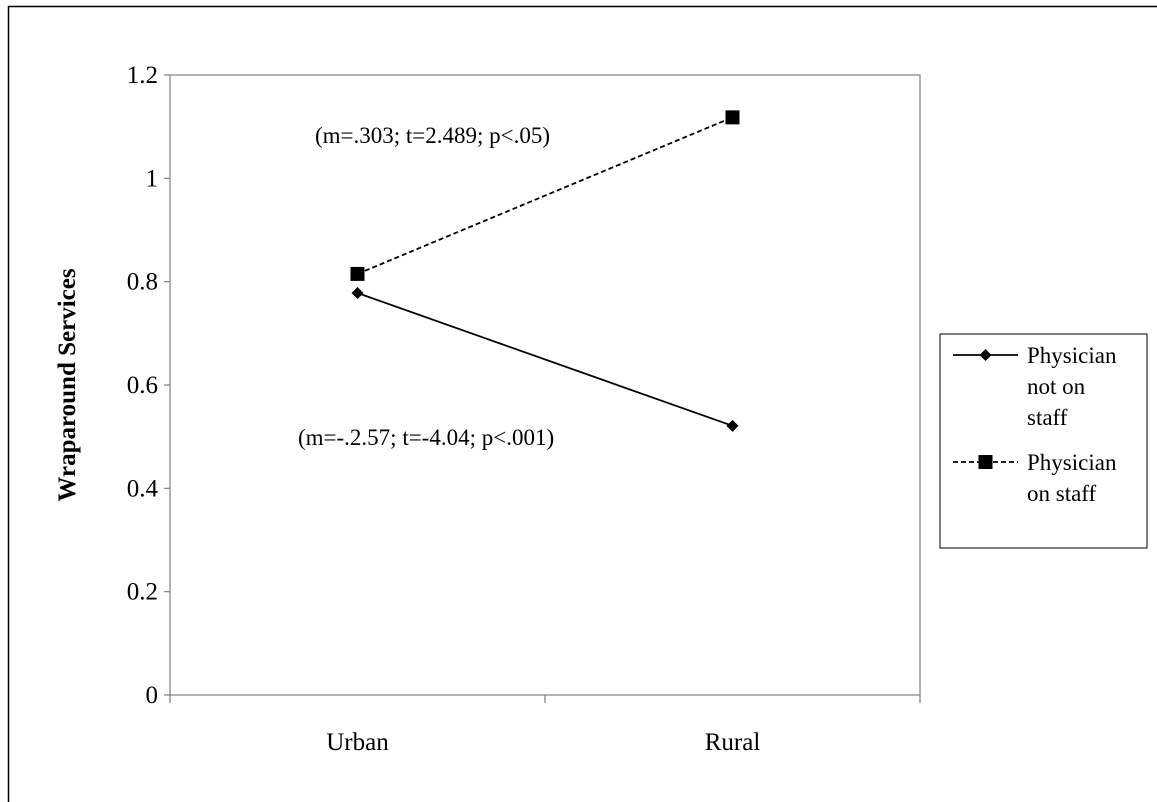 This screenshot has width=1157, height=802. Describe the element at coordinates (142, 75) in the screenshot. I see `y-tick-label: 1.2` at that location.